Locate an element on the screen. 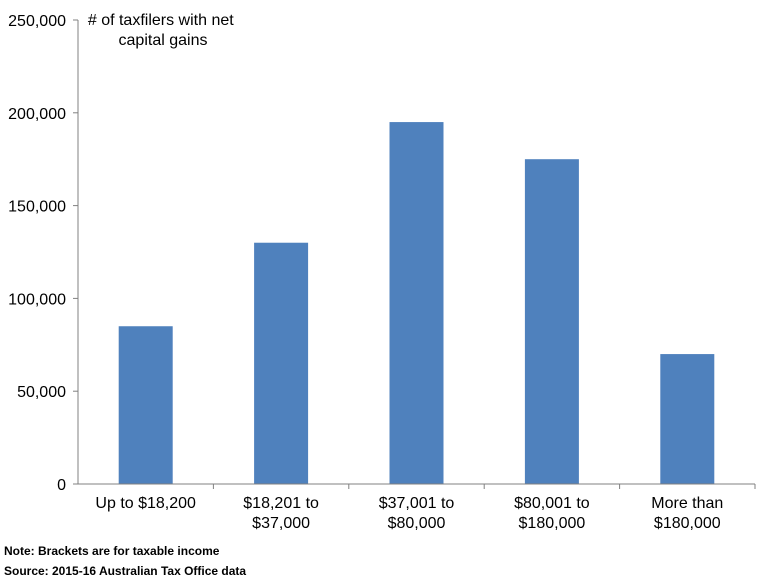 The height and width of the screenshot is (581, 760). category-label-line: More than is located at coordinates (687, 503).